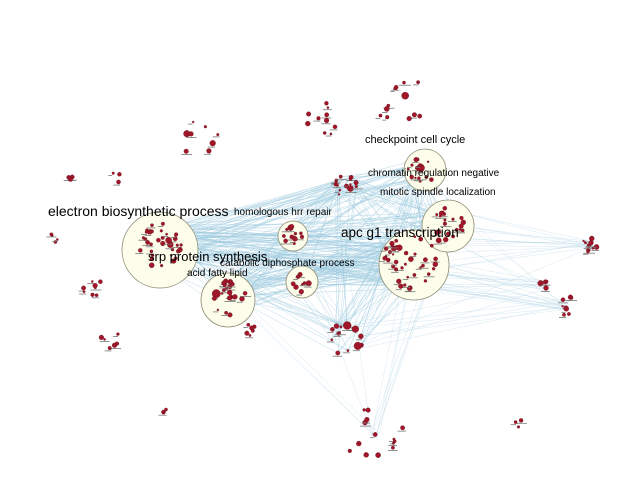 The height and width of the screenshot is (499, 642). Describe the element at coordinates (287, 263) in the screenshot. I see `cluster-label-catabolic: catabolic diphosphate process` at that location.